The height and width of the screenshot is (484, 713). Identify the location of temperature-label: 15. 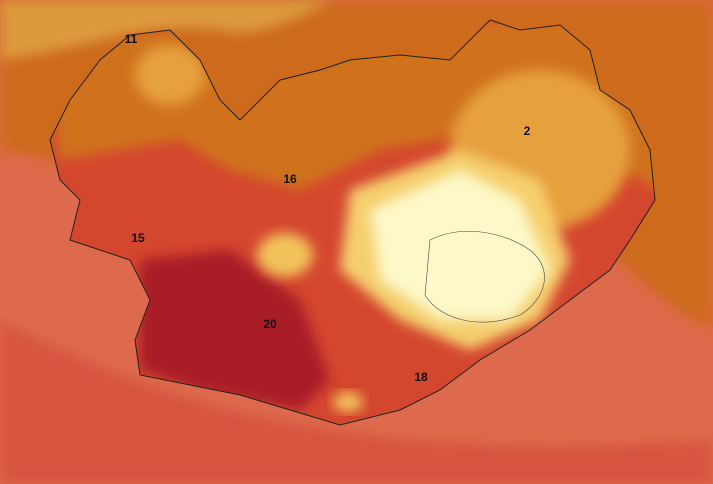
(138, 238).